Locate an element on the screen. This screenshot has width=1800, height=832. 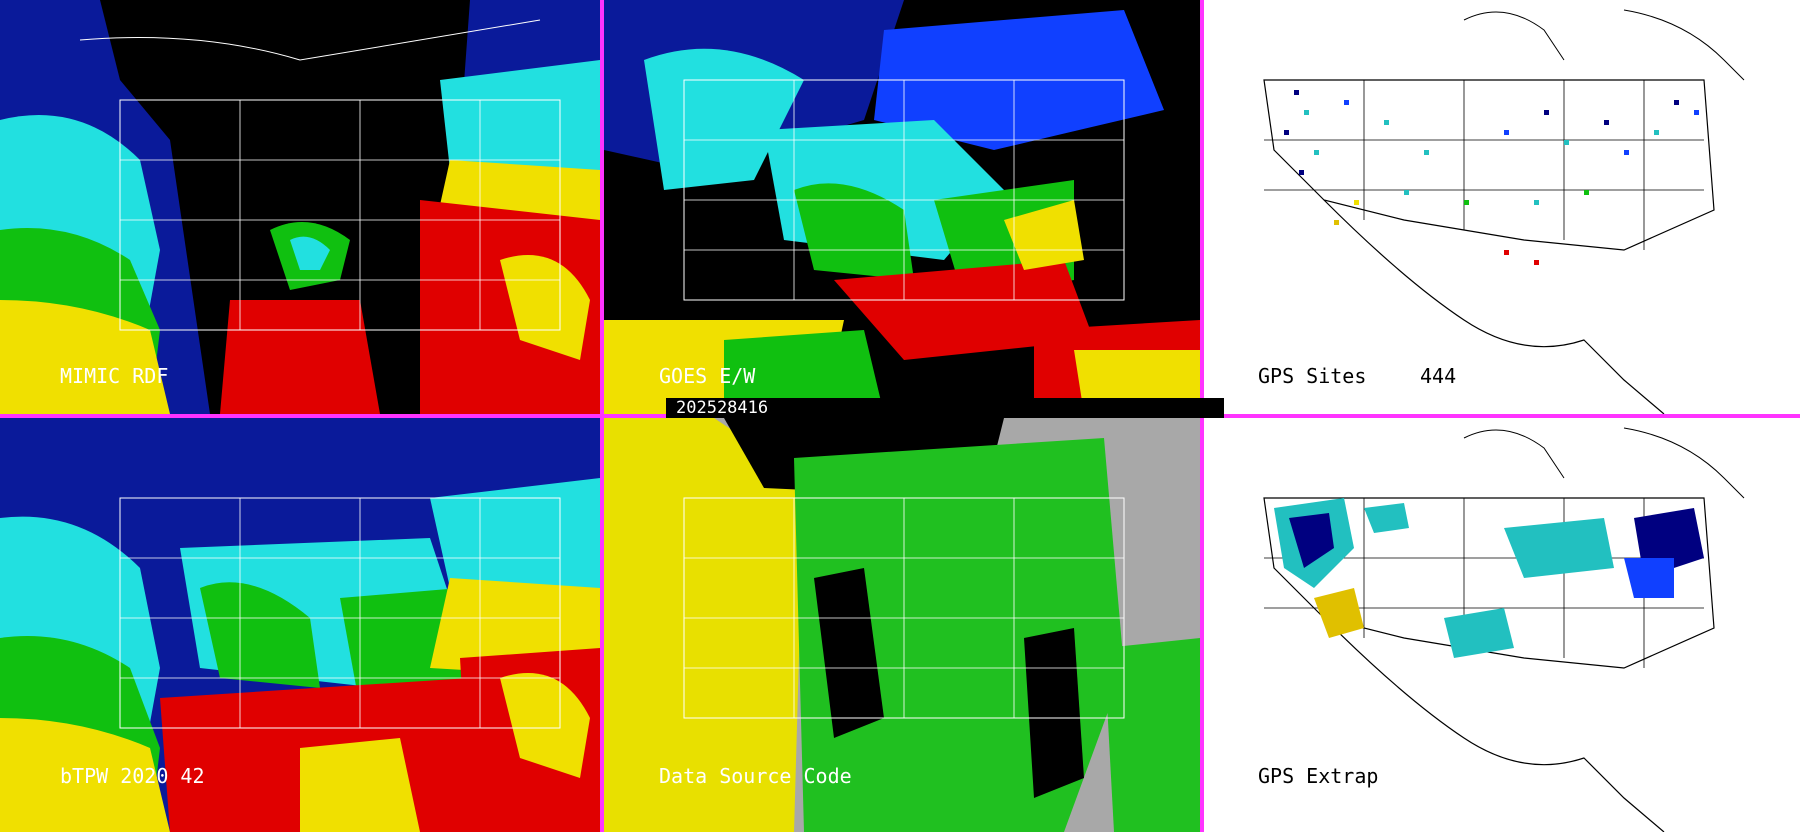
panel-label: MIMIC RDF is located at coordinates (114, 376).